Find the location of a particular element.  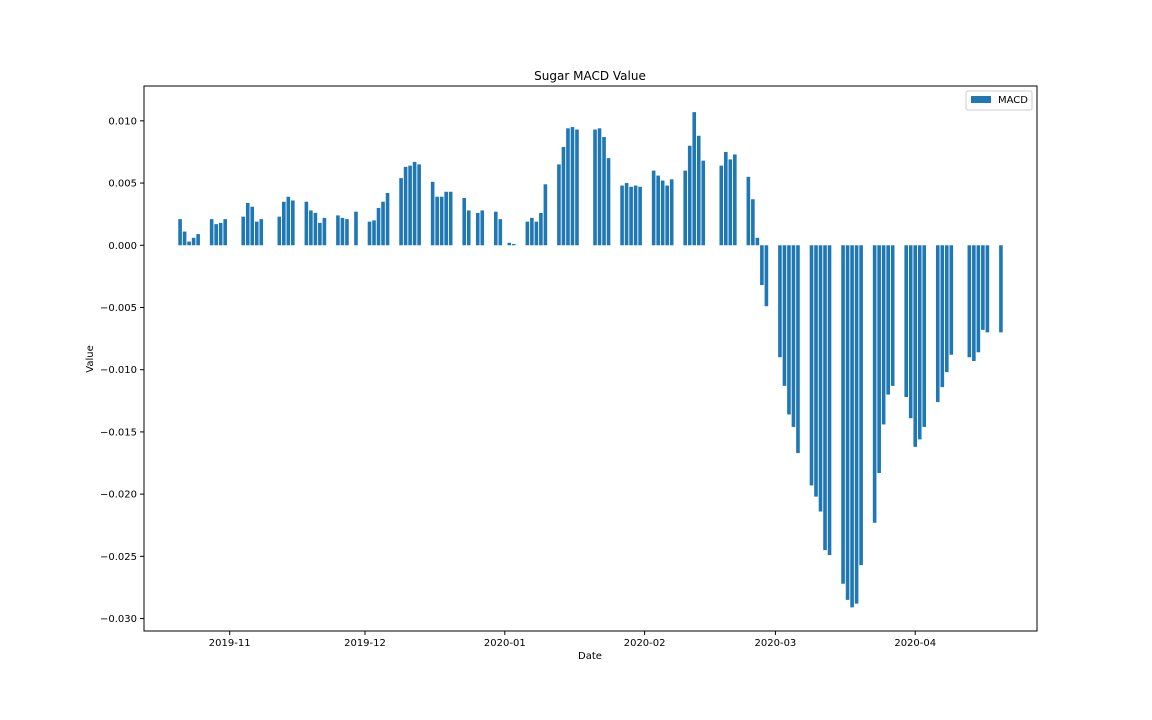

x-tick-label: 2019-11 is located at coordinates (230, 643).